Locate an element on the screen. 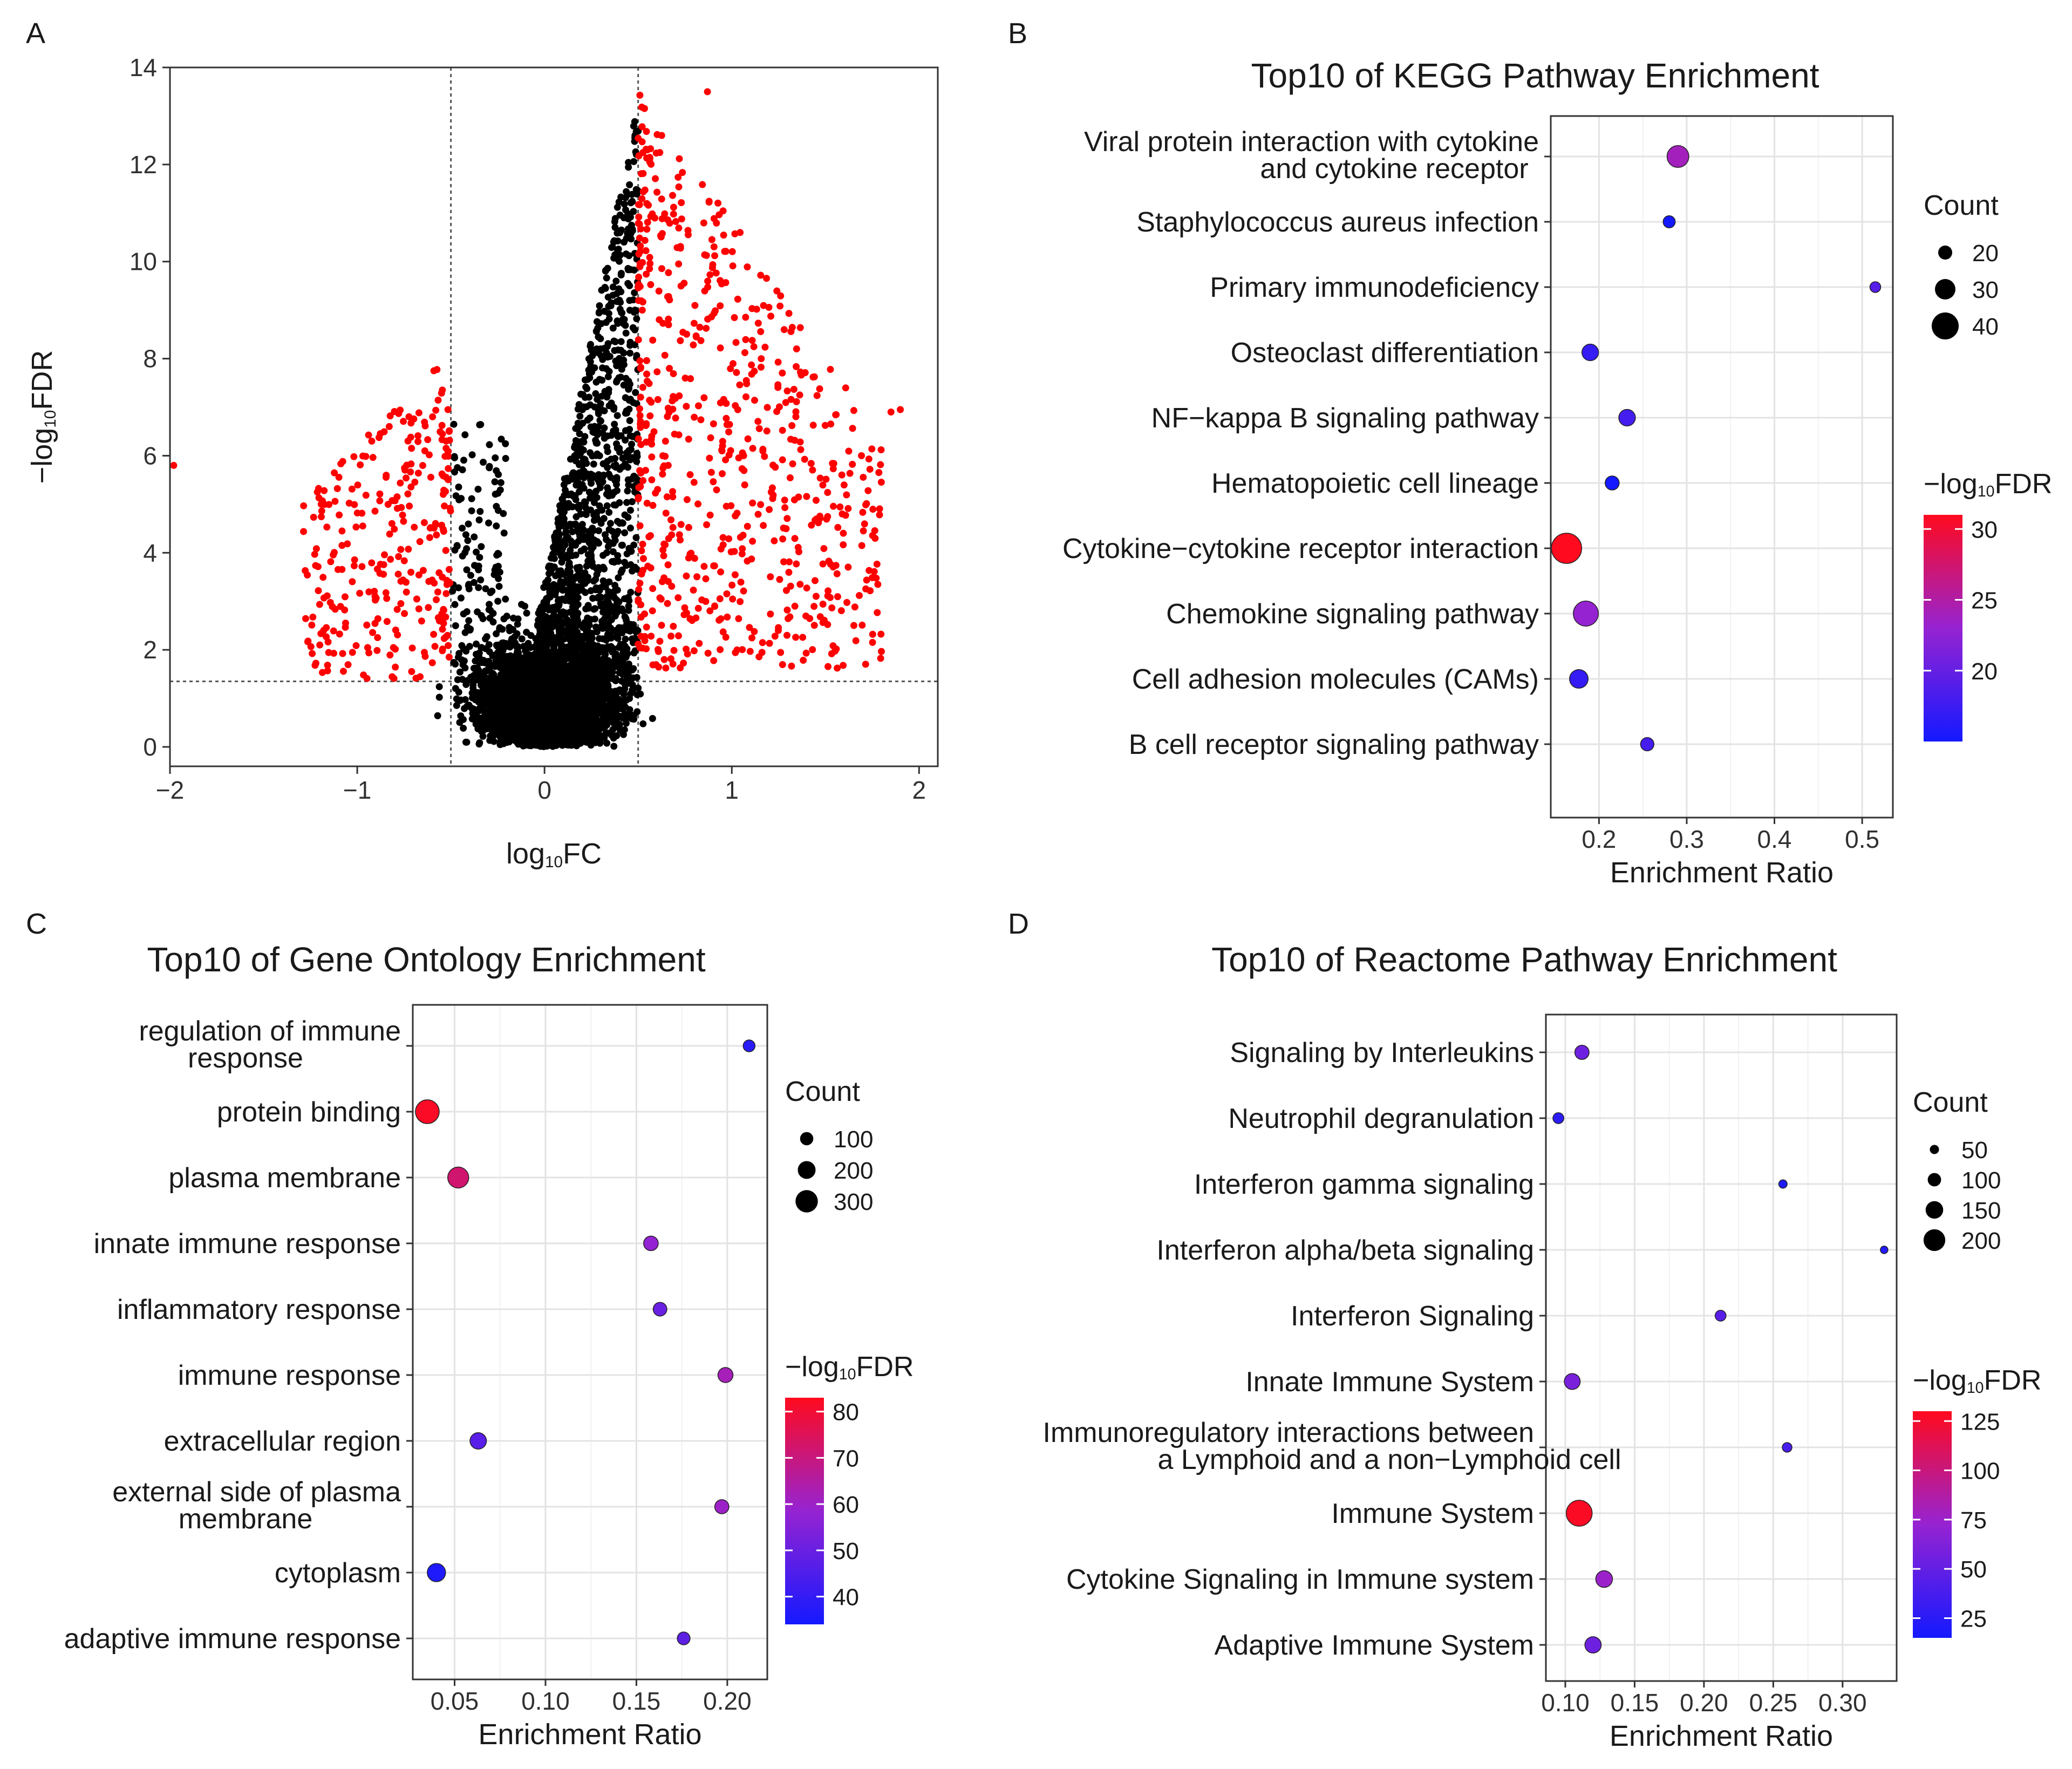 The width and height of the screenshot is (2072, 1769). panel-letter-b: B is located at coordinates (1017, 33).